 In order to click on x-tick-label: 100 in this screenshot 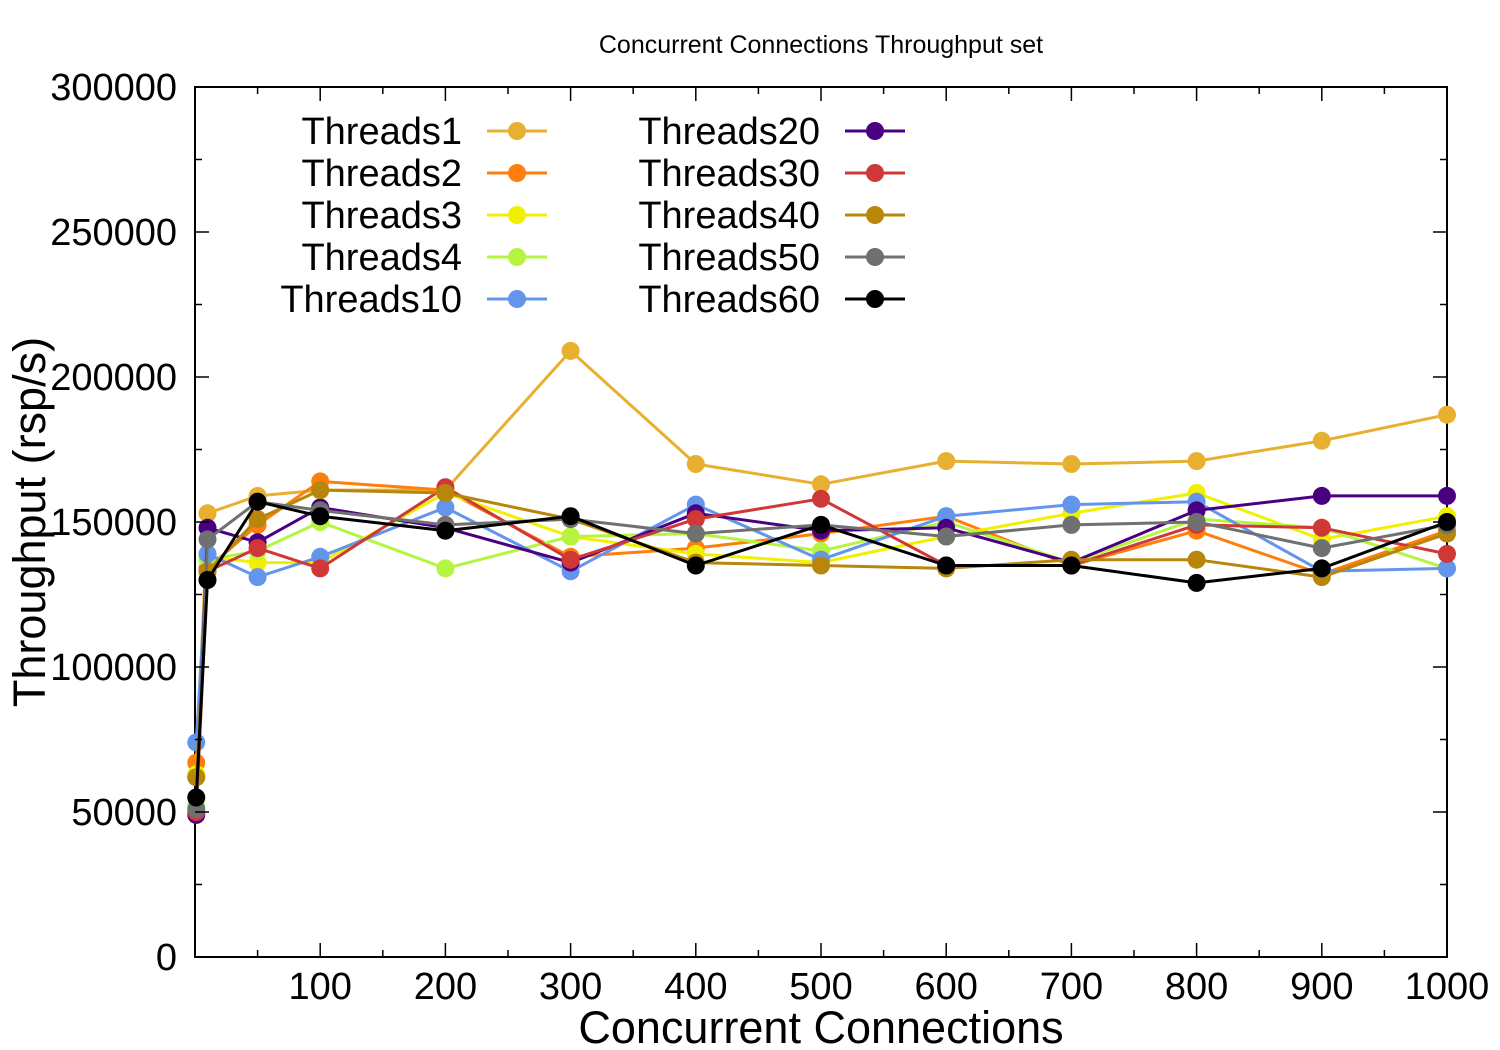, I will do `click(319, 987)`.